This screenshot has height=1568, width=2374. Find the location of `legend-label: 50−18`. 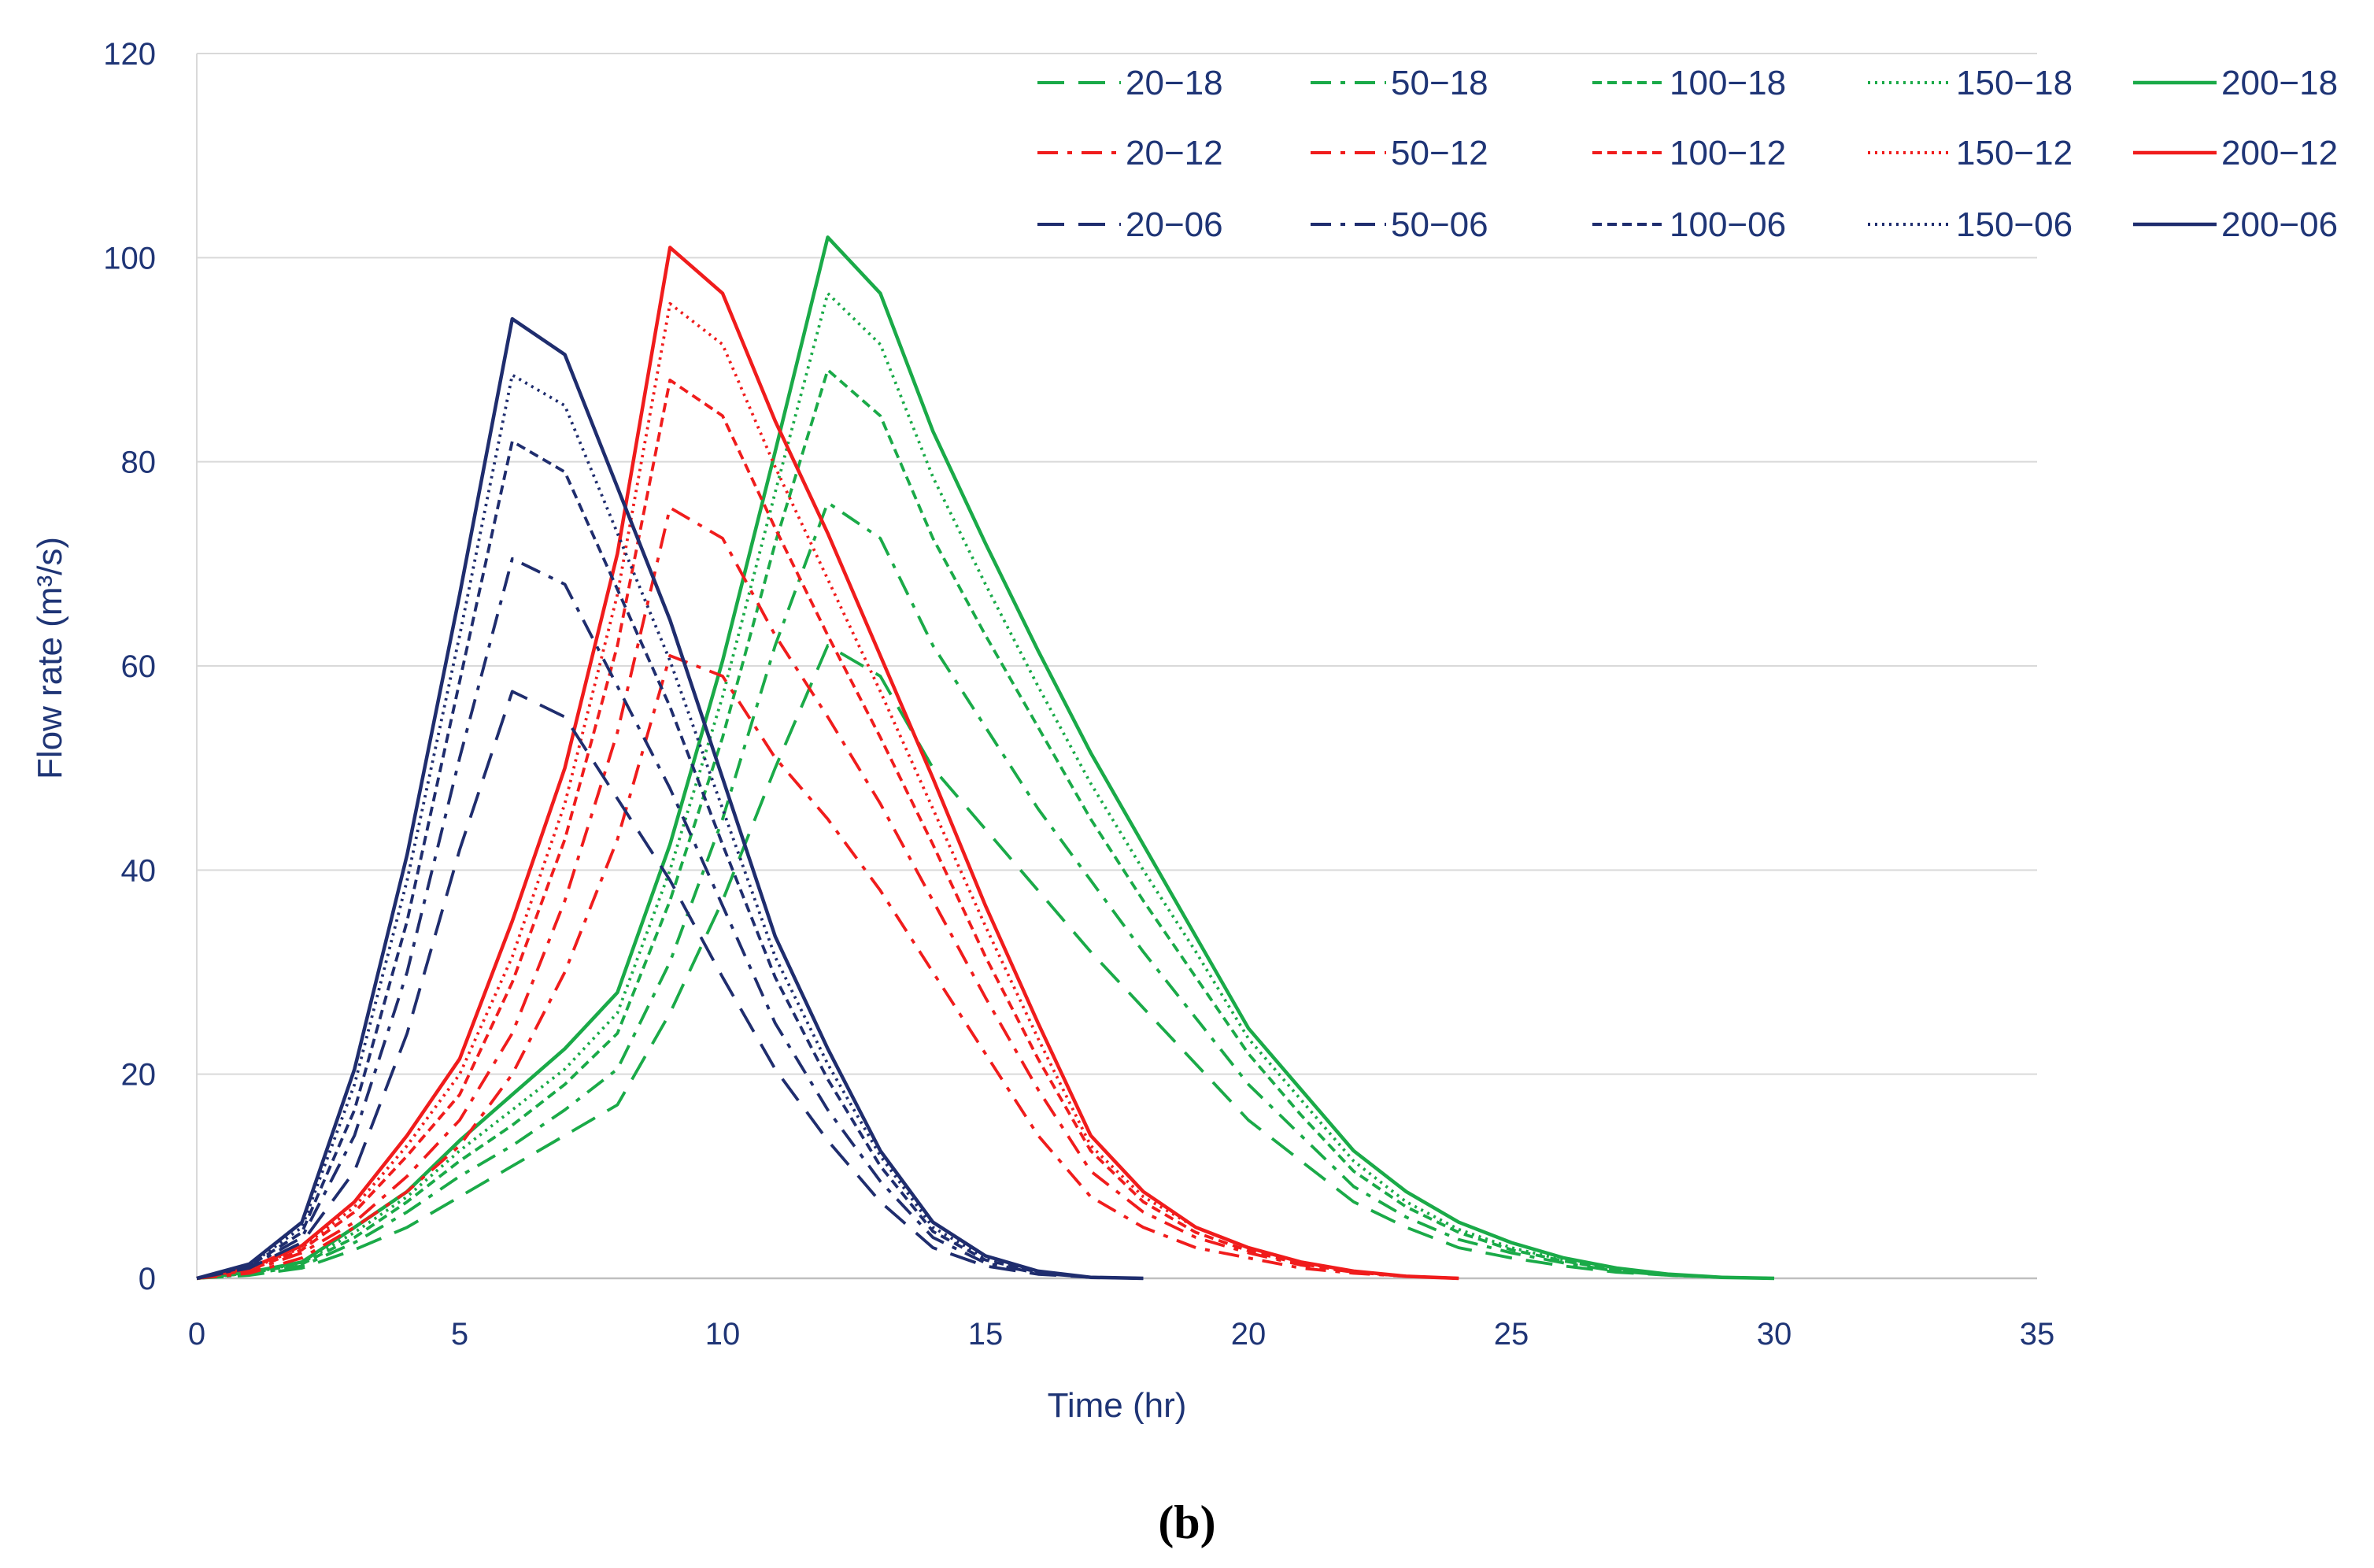

legend-label: 50−18 is located at coordinates (1439, 83).